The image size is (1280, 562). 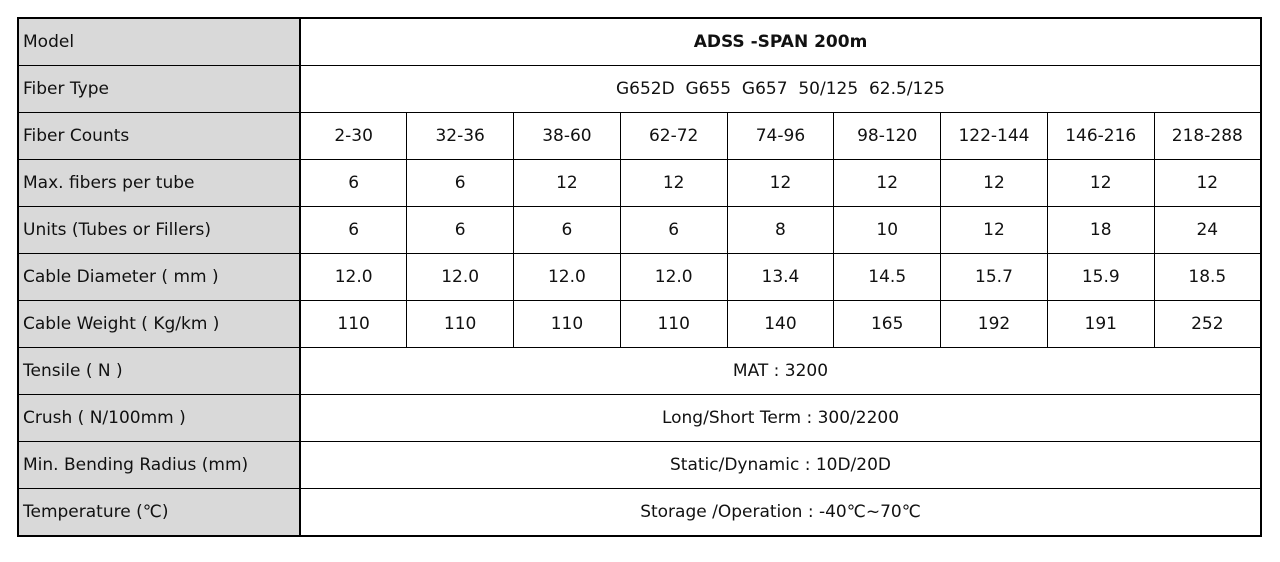 I want to click on cell: 13.4, so click(x=780, y=277).